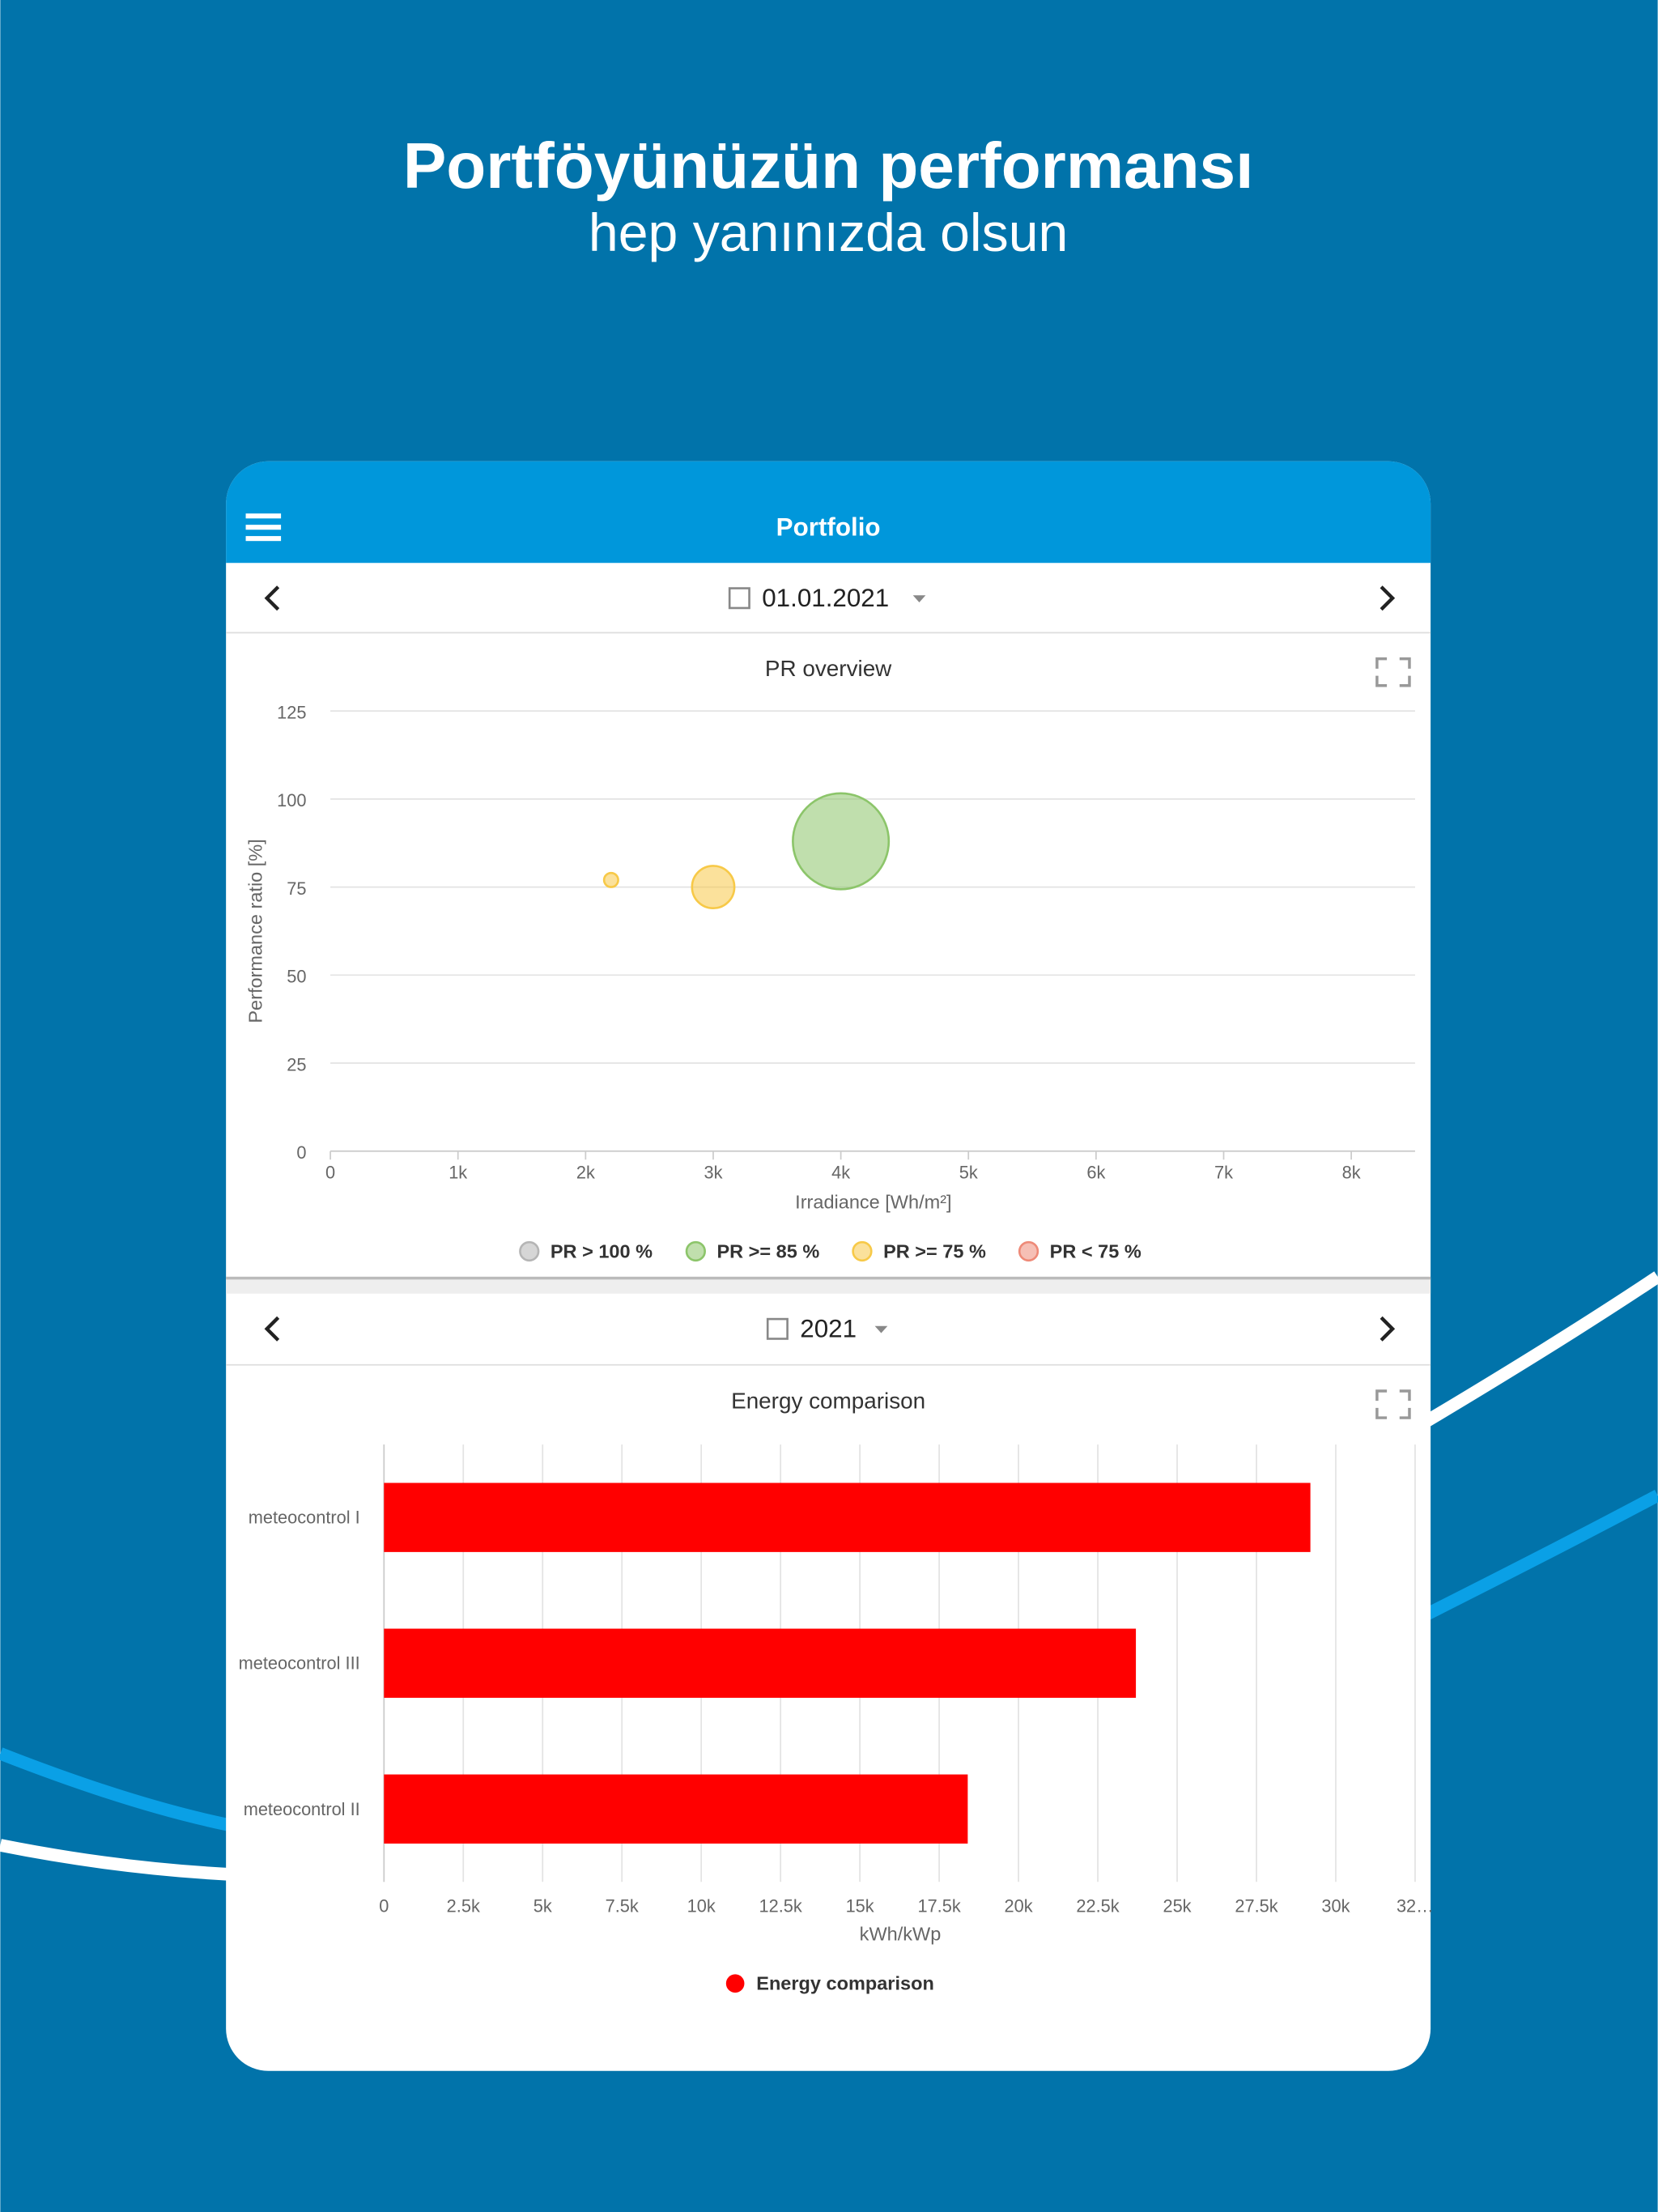 The width and height of the screenshot is (1658, 2212). I want to click on x-axis-label: Irradiance [Wh/m²], so click(873, 1202).